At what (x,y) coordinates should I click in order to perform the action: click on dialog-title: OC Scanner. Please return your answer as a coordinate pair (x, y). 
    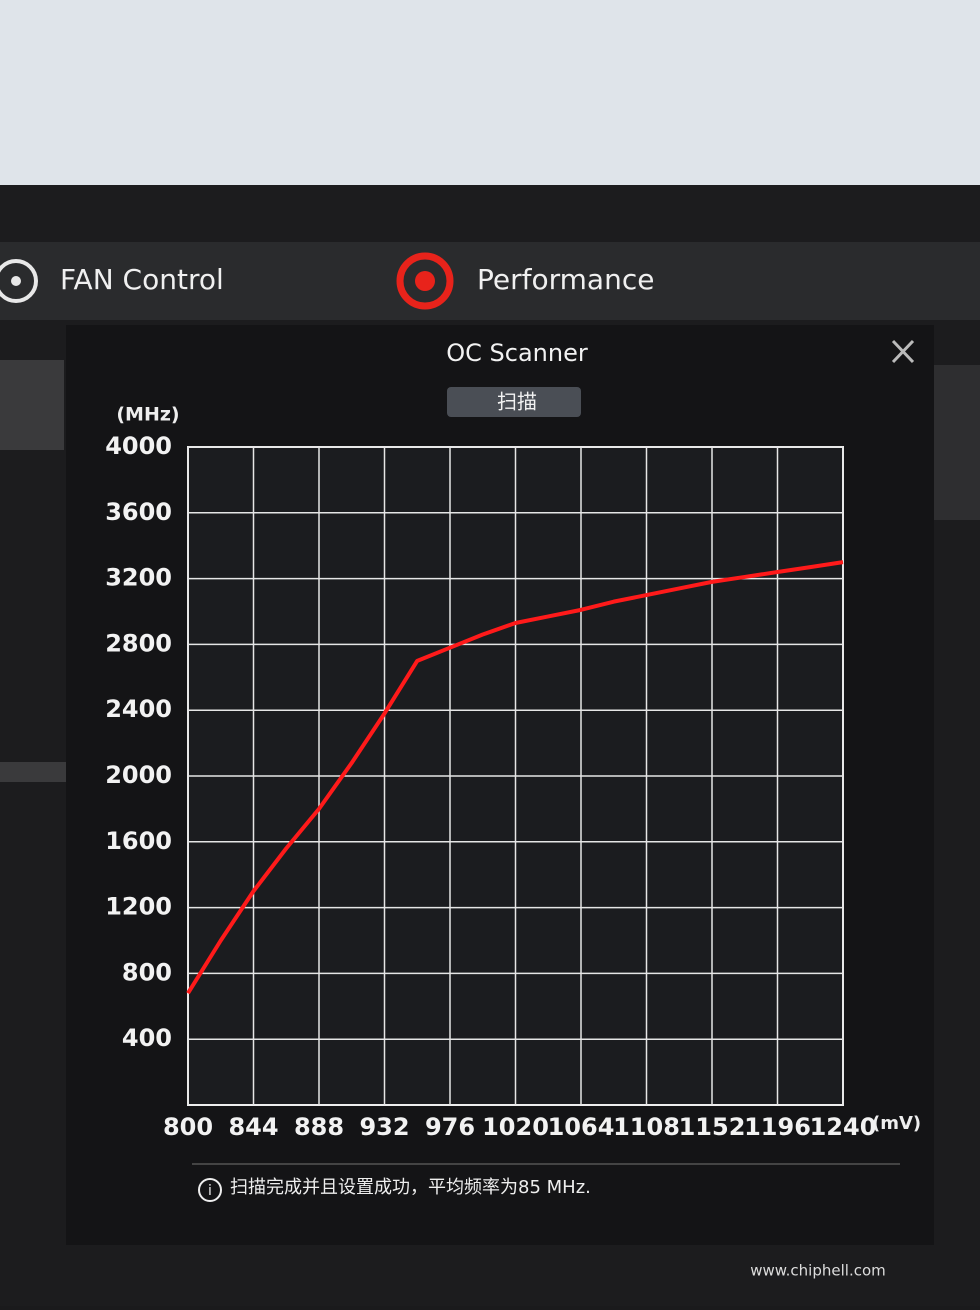
    Looking at the image, I should click on (517, 353).